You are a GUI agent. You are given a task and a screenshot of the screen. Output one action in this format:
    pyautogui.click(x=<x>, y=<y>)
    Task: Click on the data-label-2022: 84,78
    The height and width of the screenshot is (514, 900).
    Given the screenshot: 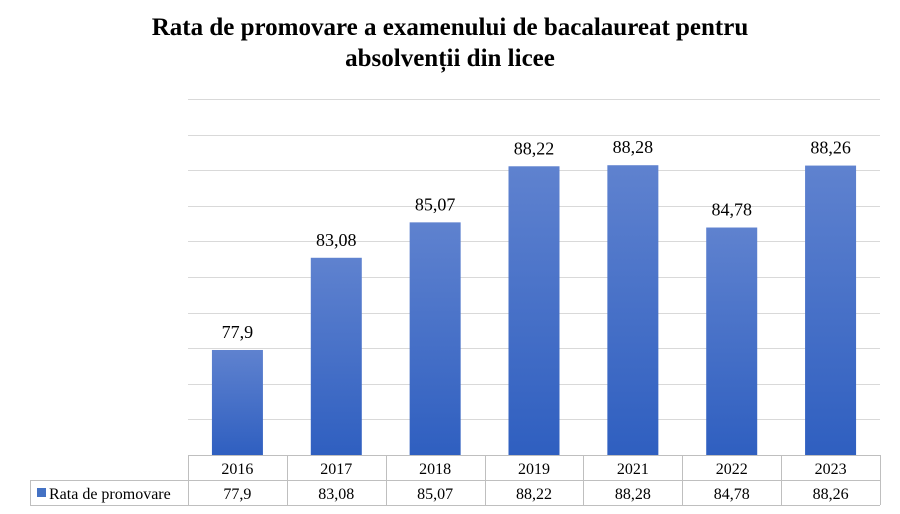 What is the action you would take?
    pyautogui.click(x=731, y=210)
    